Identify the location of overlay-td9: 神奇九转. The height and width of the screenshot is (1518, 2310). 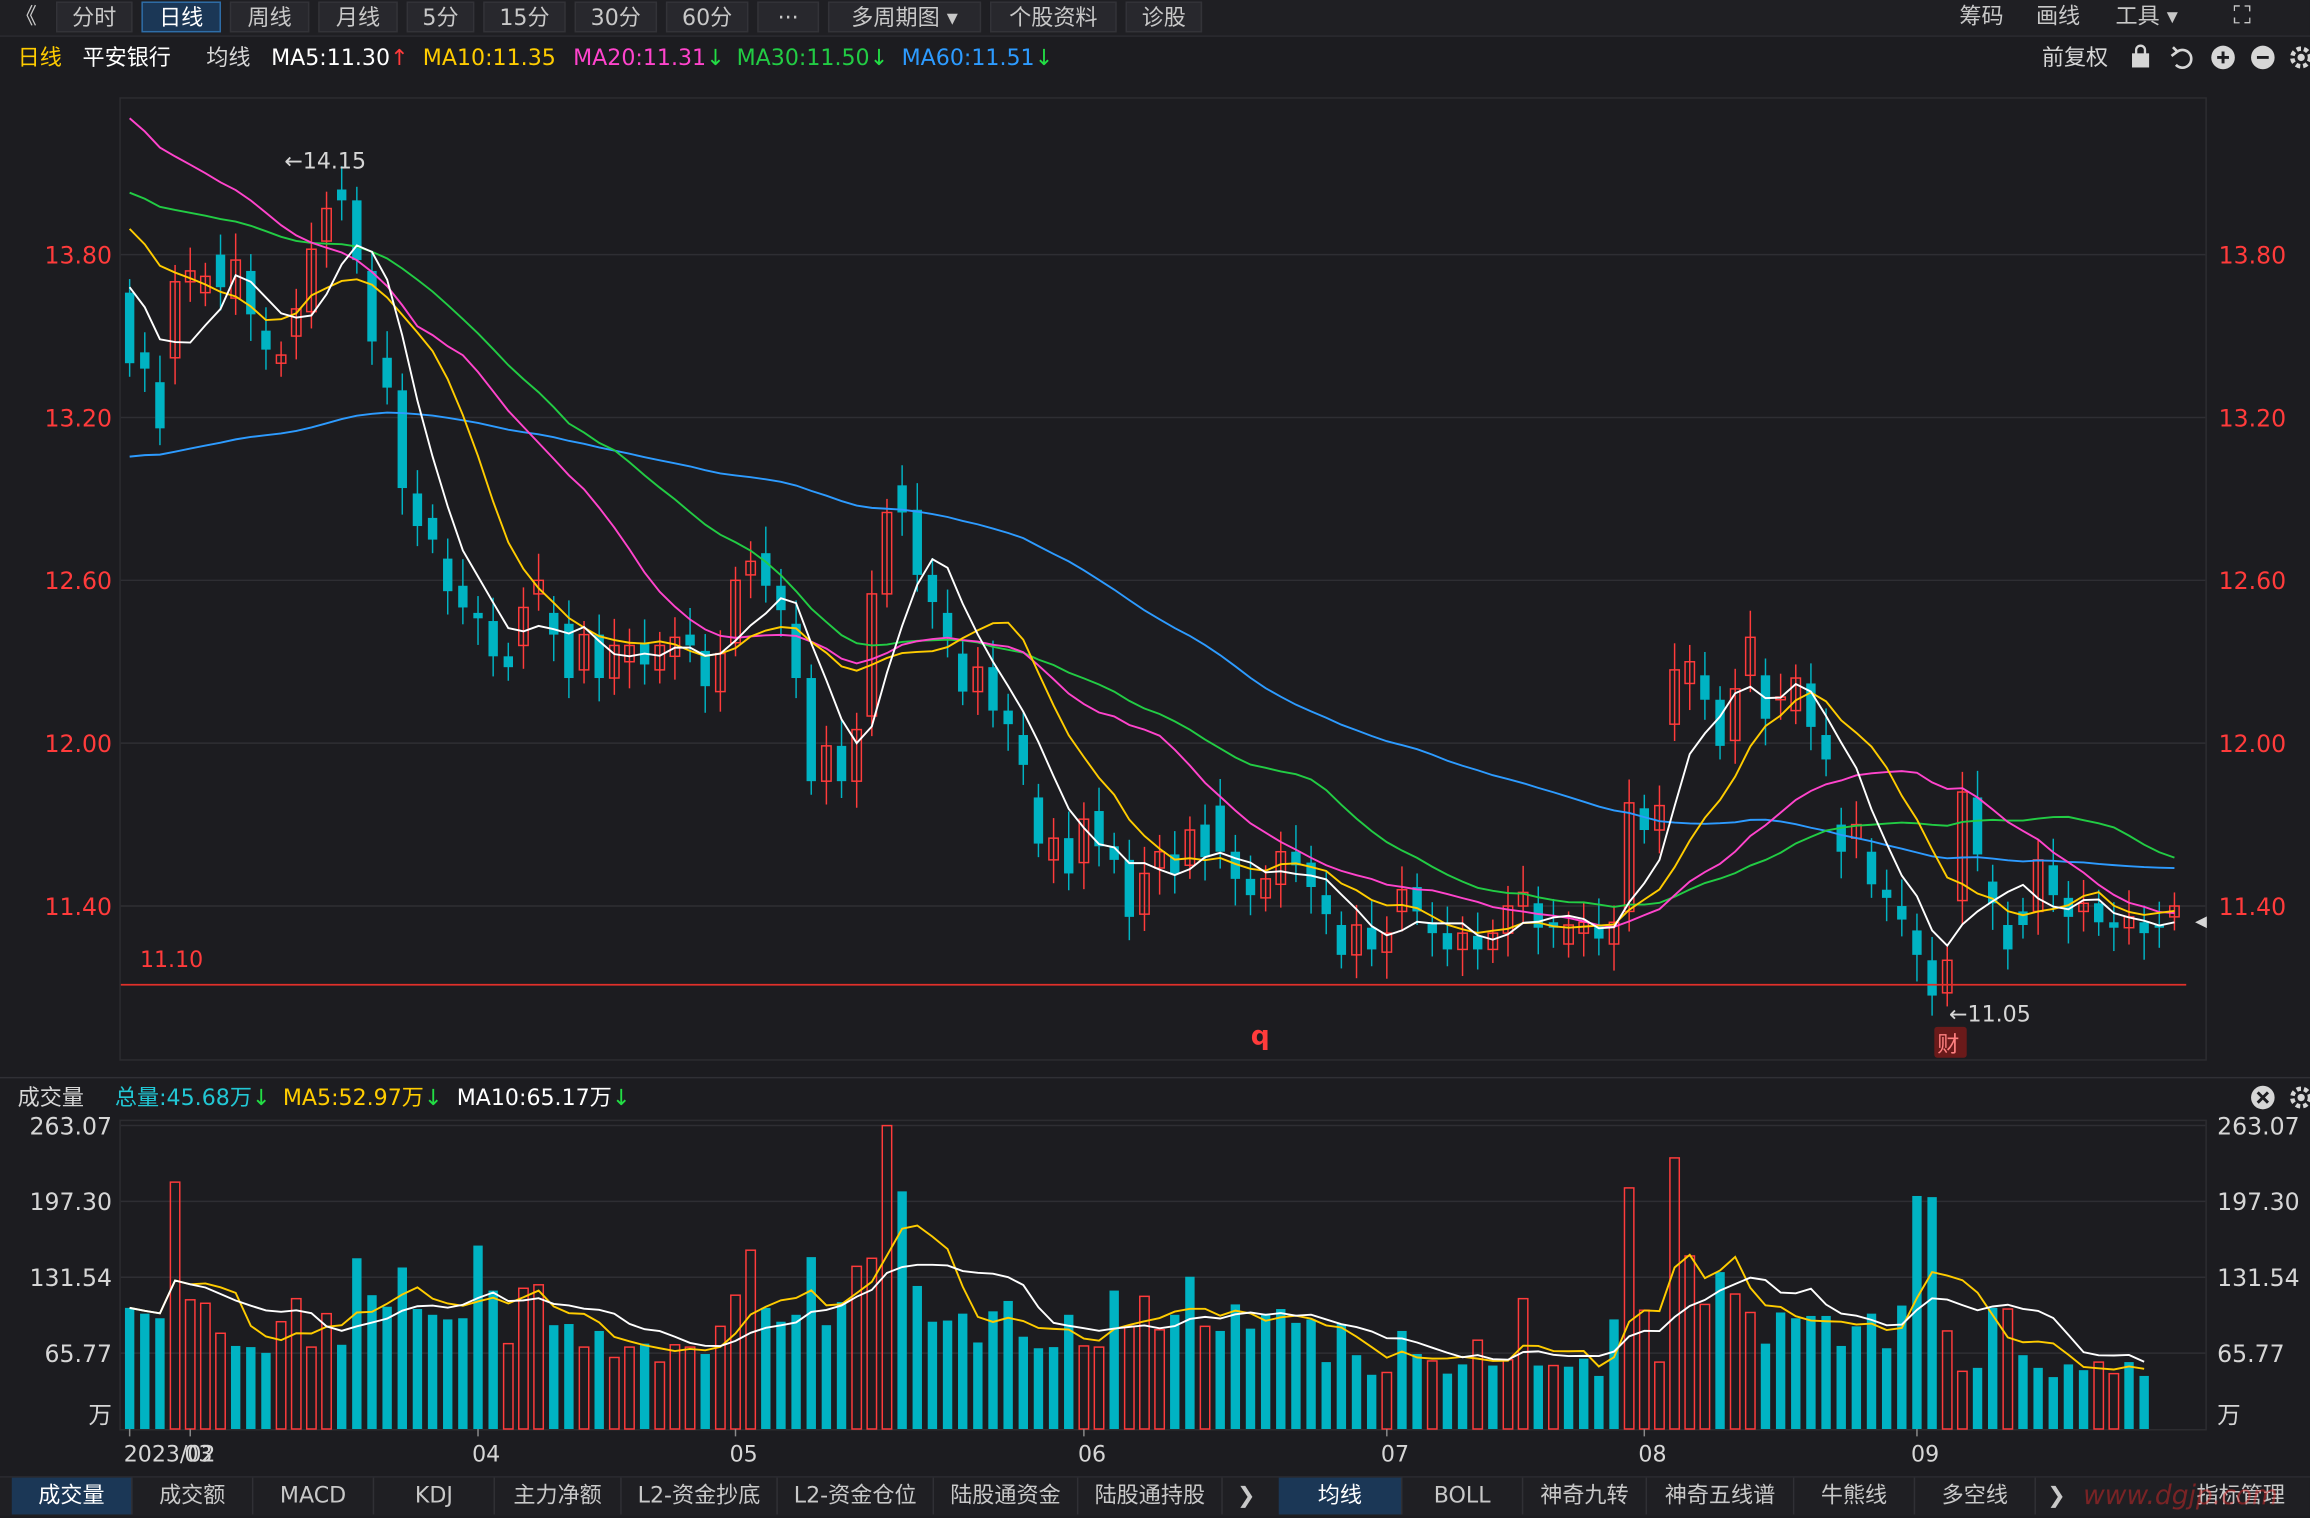
(1585, 1496).